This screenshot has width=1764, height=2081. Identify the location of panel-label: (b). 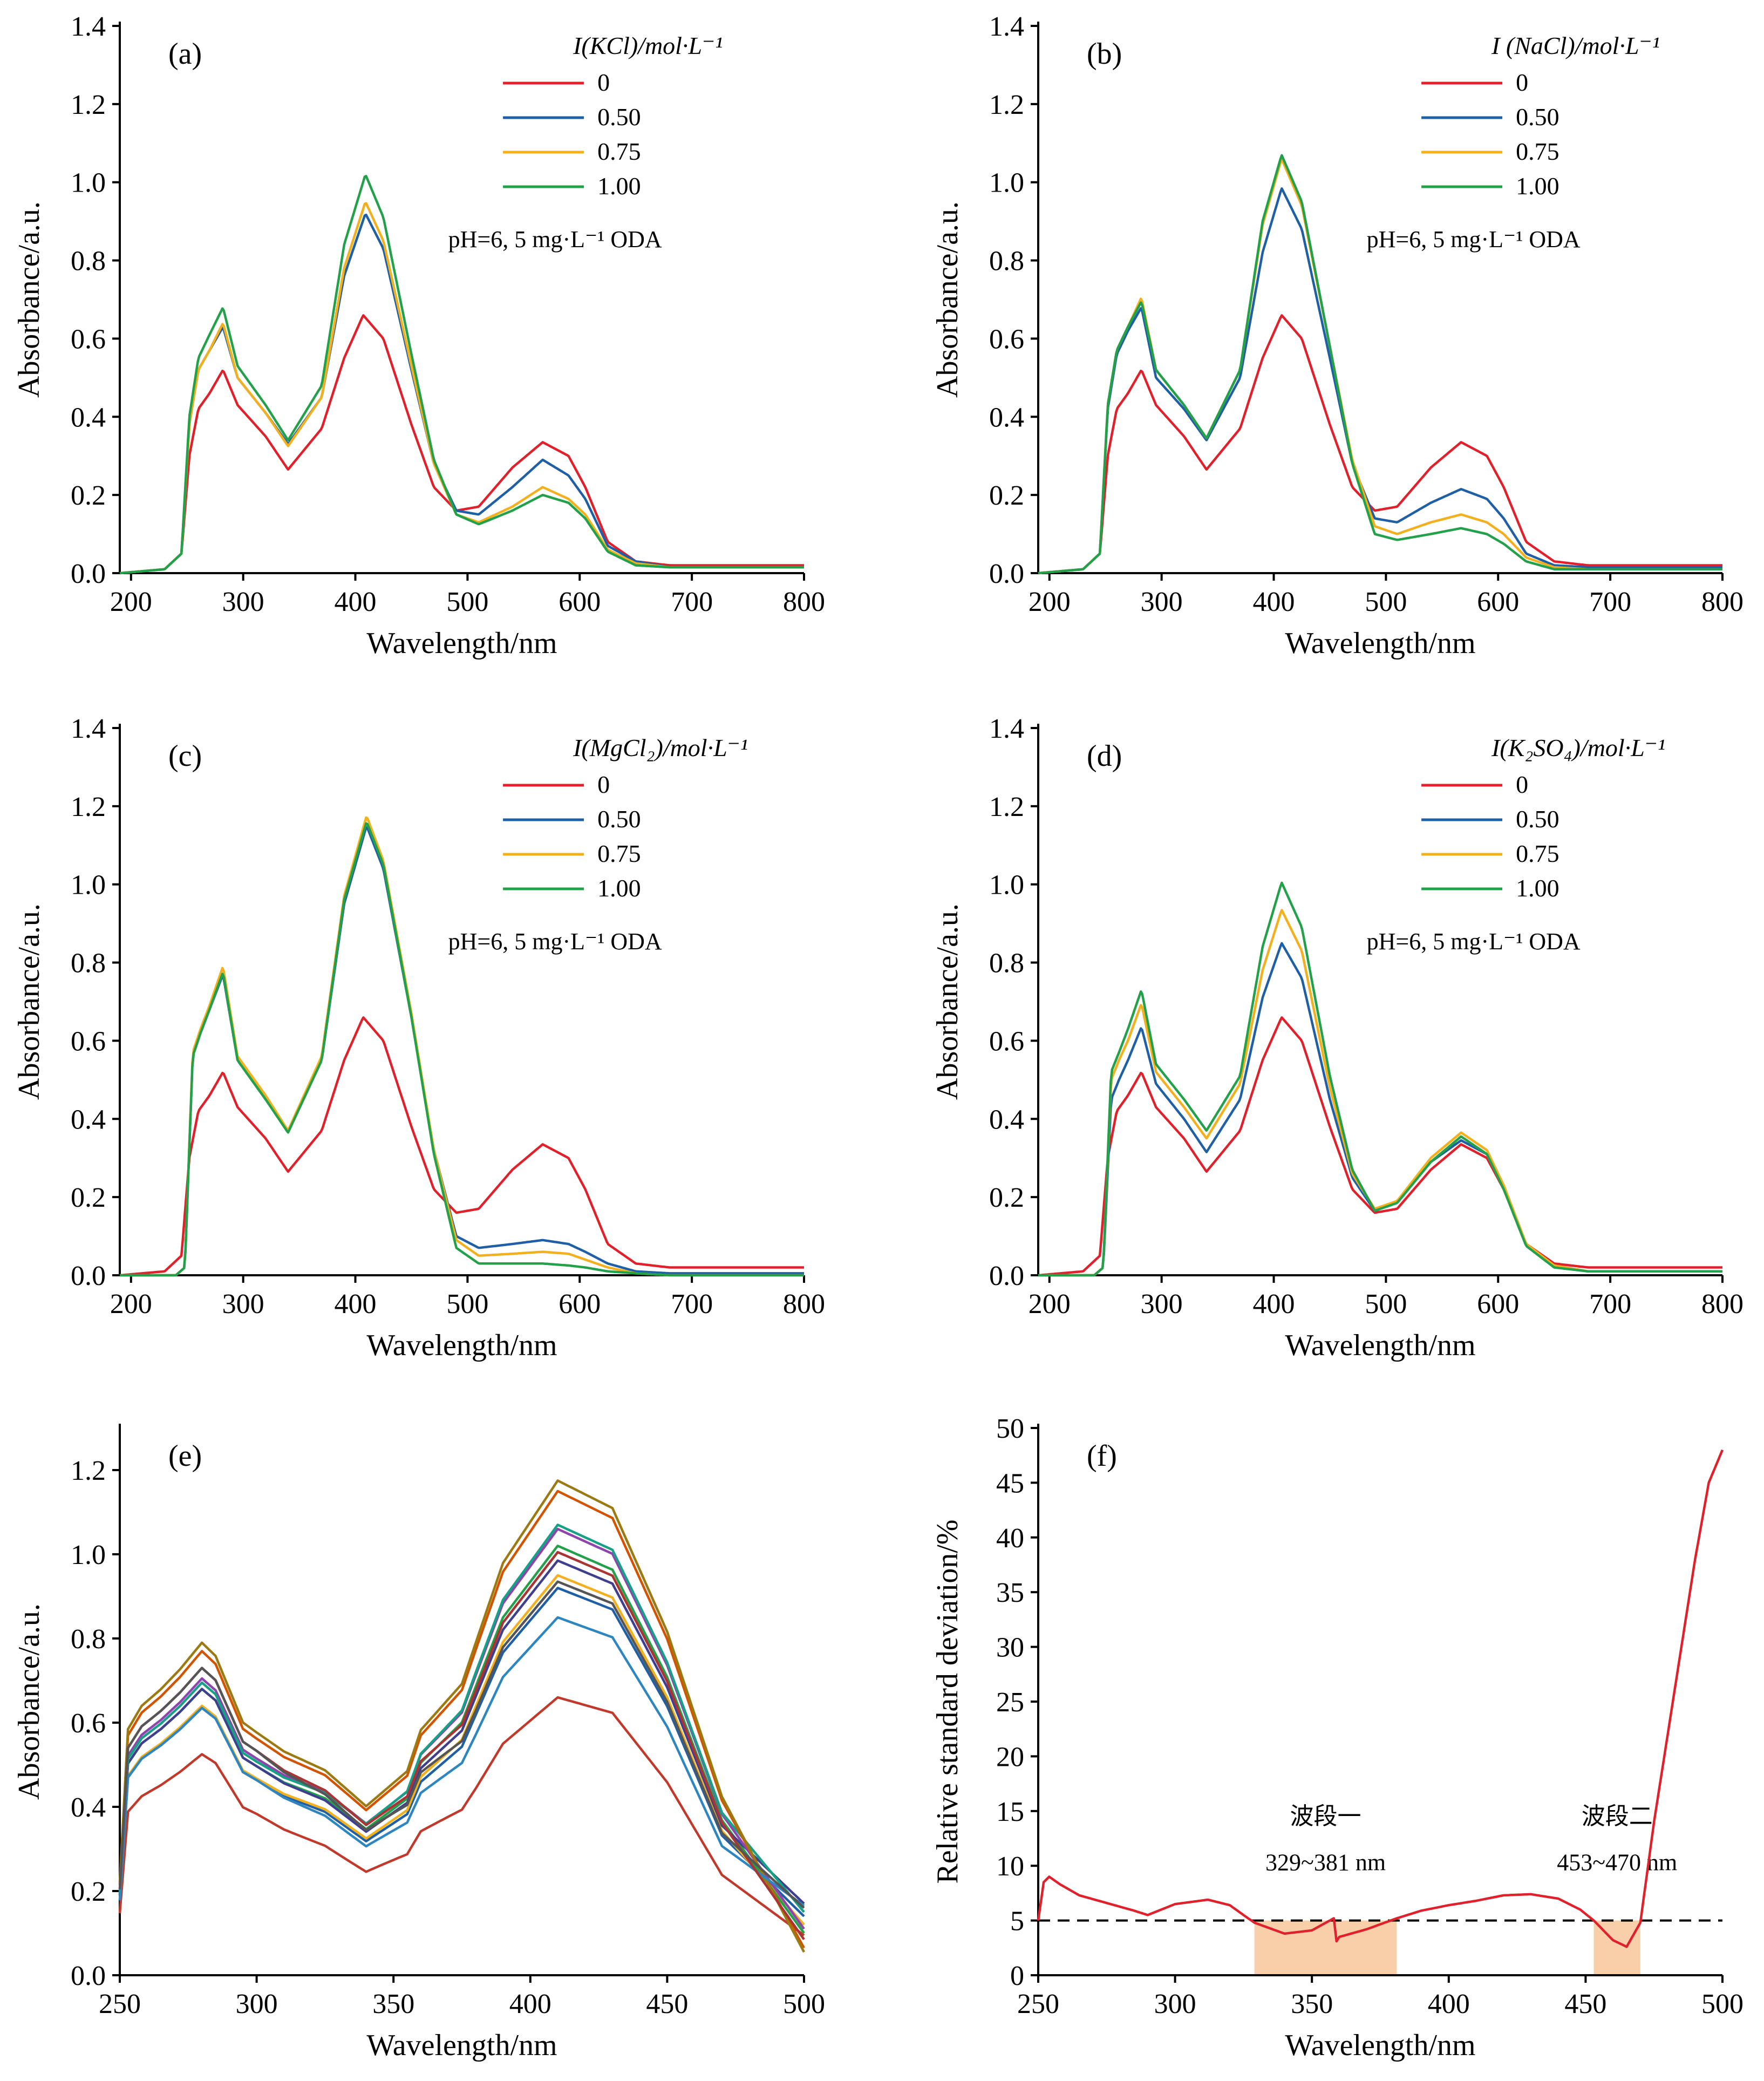
(1104, 54).